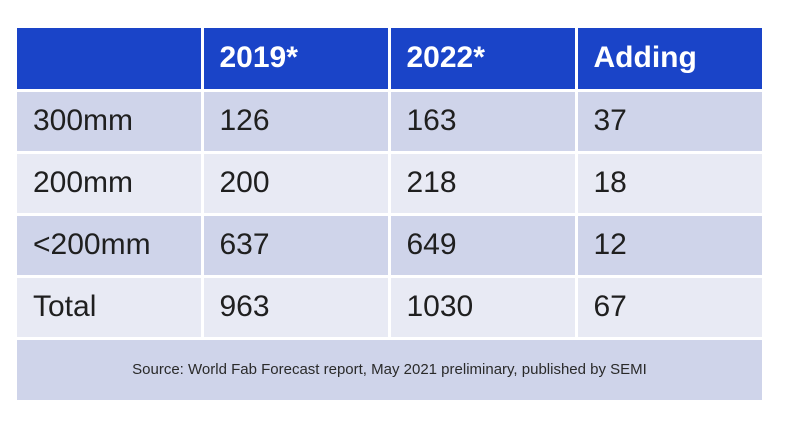  Describe the element at coordinates (483, 308) in the screenshot. I see `value-cell: 1030` at that location.